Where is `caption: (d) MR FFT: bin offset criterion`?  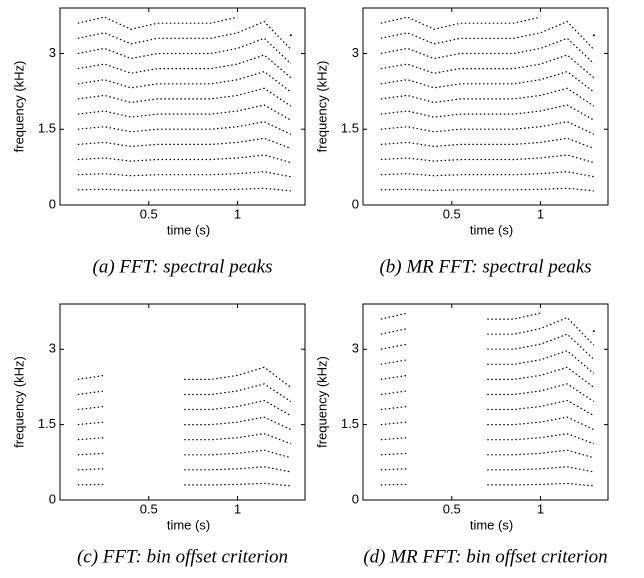 caption: (d) MR FFT: bin offset criterion is located at coordinates (485, 556).